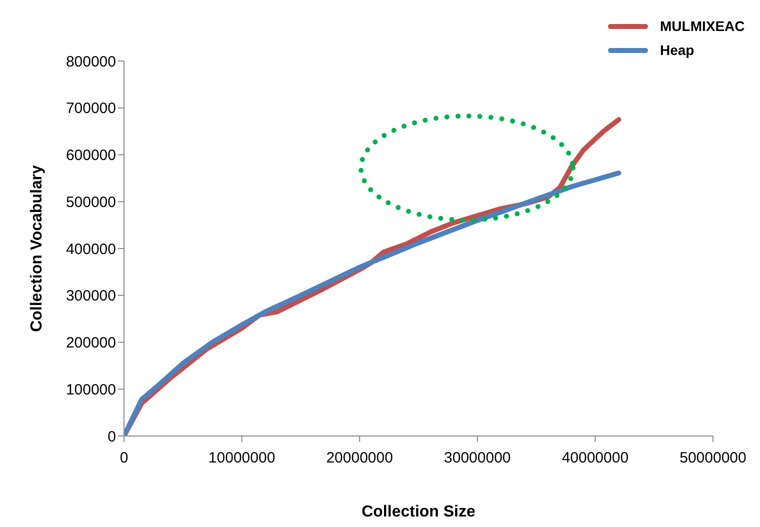 Image resolution: width=760 pixels, height=527 pixels. What do you see at coordinates (242, 458) in the screenshot?
I see `x-tick-label: 10000000` at bounding box center [242, 458].